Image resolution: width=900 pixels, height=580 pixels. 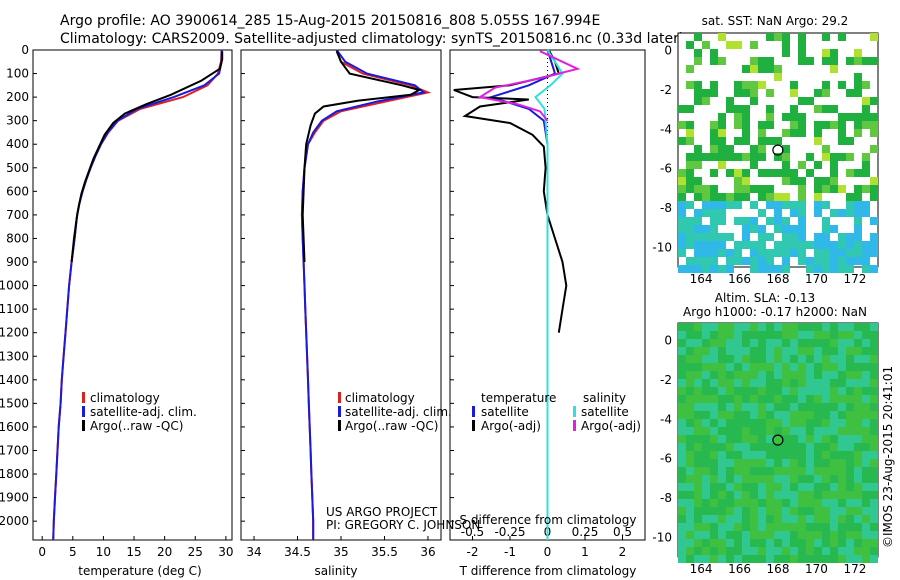 I want to click on depth-tick-label: 1900, so click(x=14, y=498).